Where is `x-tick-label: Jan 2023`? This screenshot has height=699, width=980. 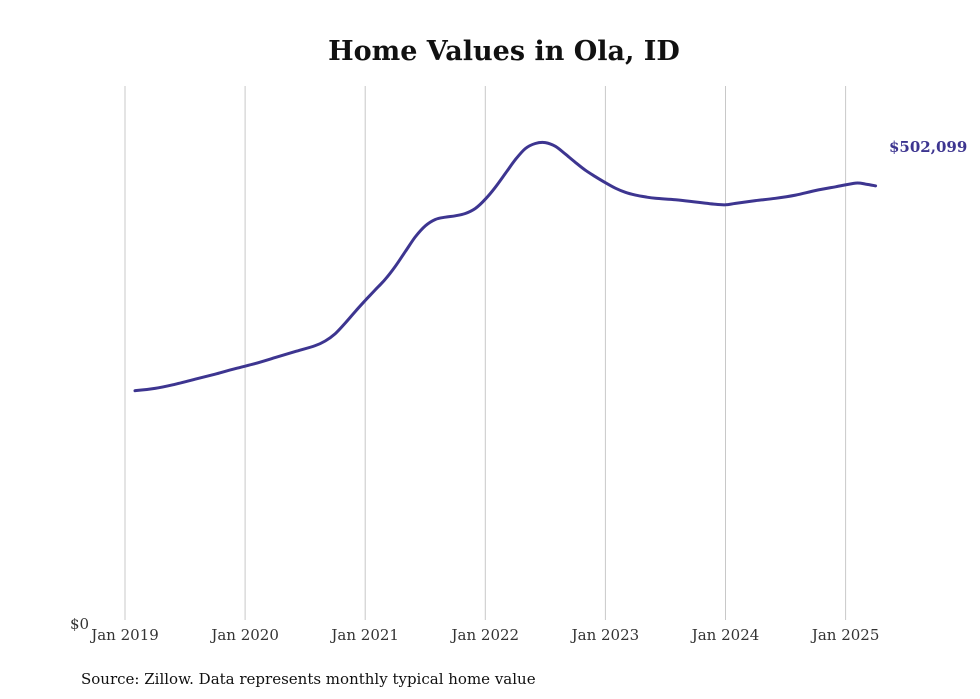
x-tick-label: Jan 2023 is located at coordinates (605, 635).